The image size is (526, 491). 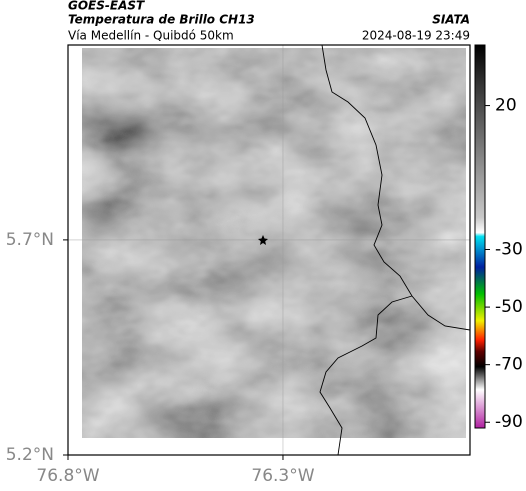 What do you see at coordinates (67, 476) in the screenshot?
I see `x-tick-label: 76.8°W` at bounding box center [67, 476].